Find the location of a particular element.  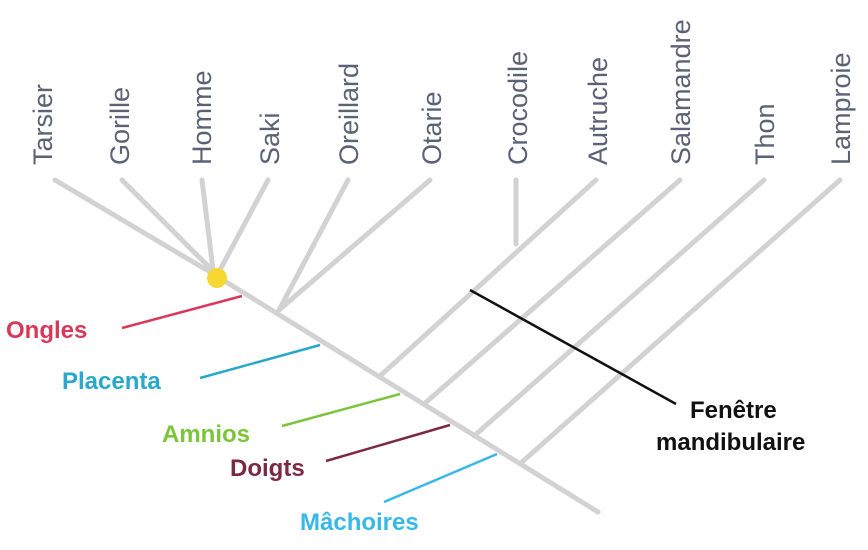

branch-oreillard is located at coordinates (313, 245).